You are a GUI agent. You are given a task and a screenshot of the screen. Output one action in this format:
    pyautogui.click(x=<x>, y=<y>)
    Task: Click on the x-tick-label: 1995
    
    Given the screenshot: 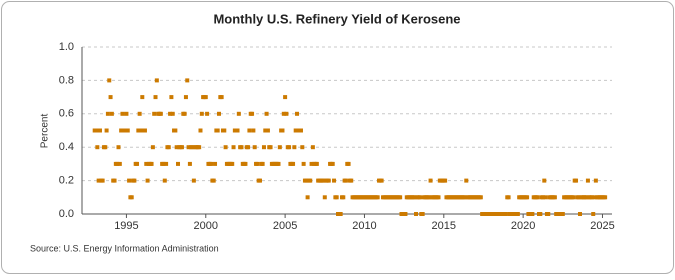 What is the action you would take?
    pyautogui.click(x=126, y=226)
    